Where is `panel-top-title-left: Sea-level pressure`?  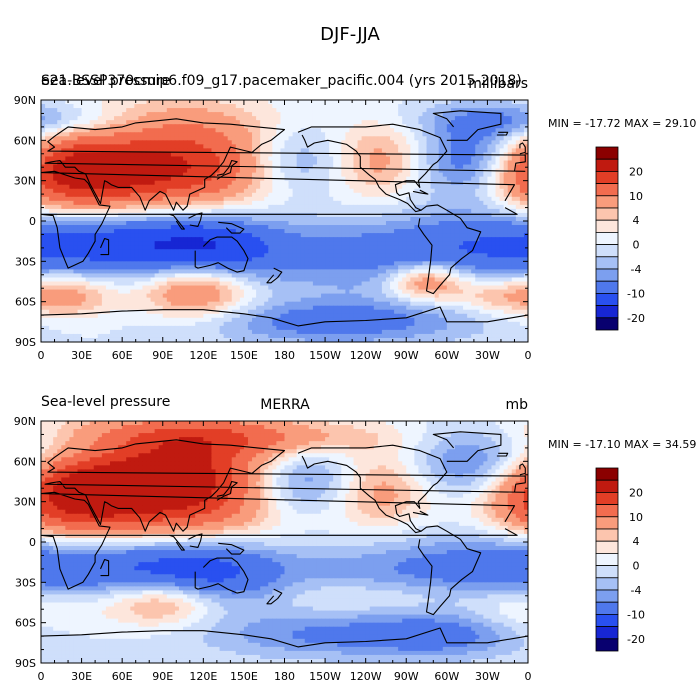 panel-top-title-left: Sea-level pressure is located at coordinates (105, 81).